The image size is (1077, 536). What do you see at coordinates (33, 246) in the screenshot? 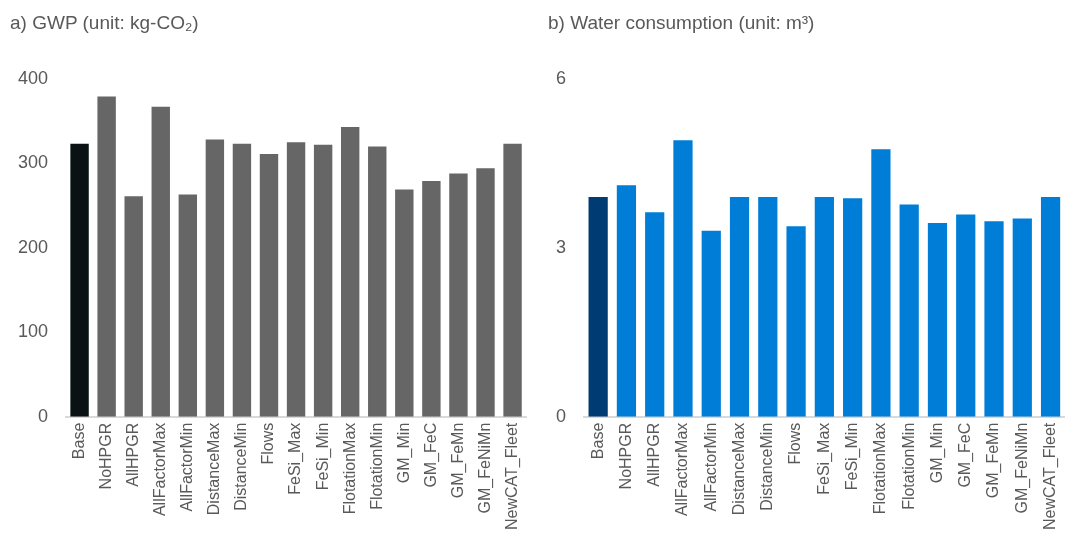
I see `y-tick-label: 200` at bounding box center [33, 246].